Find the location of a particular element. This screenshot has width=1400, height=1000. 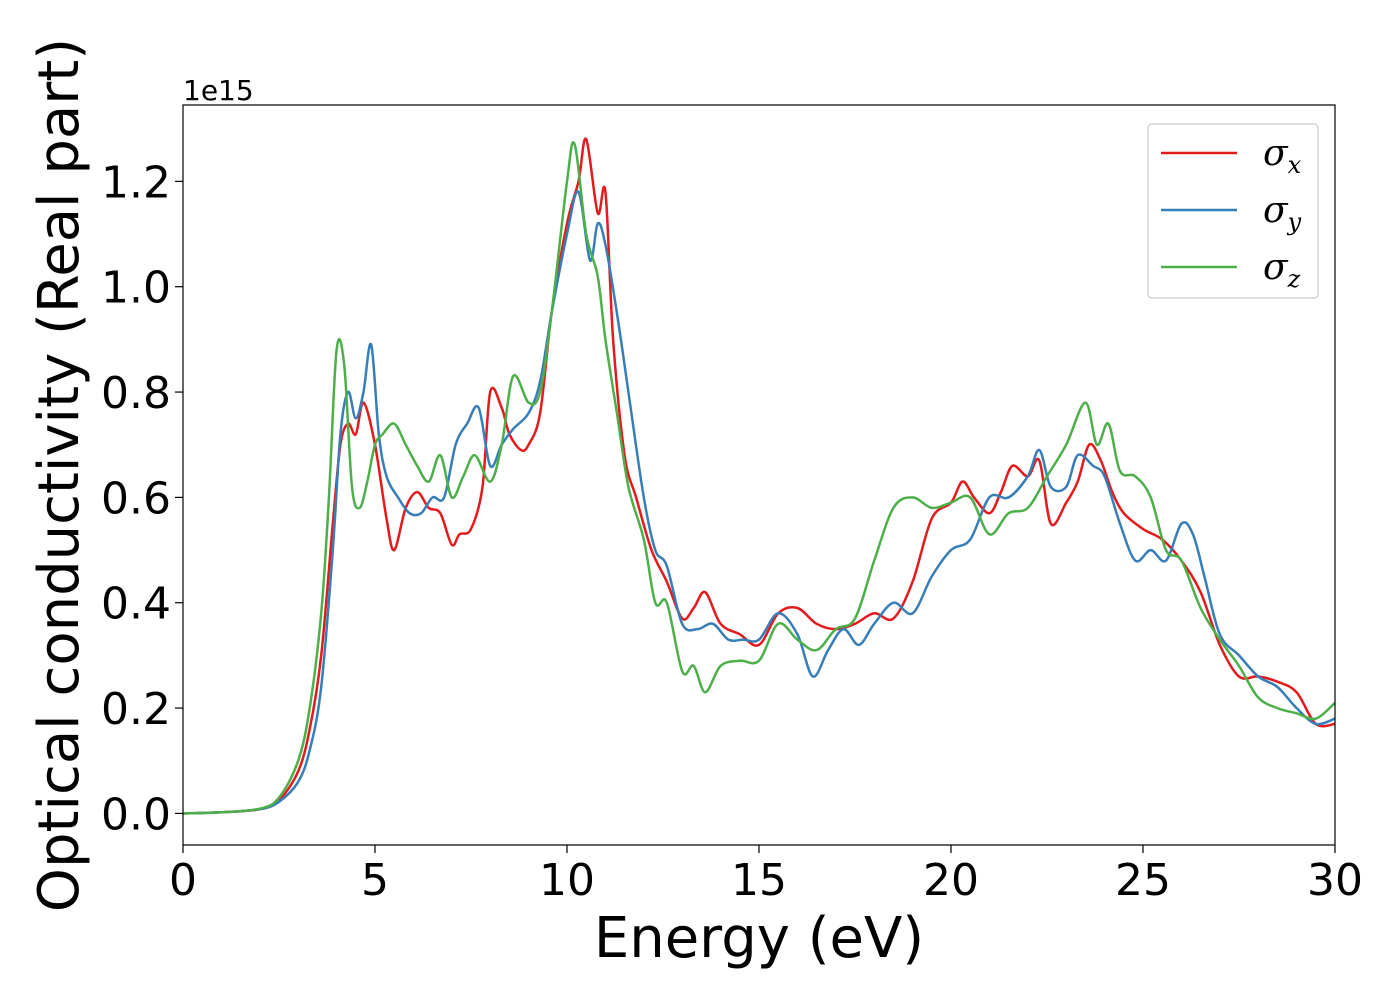

y-tick-label: 0.8 is located at coordinates (136, 393).